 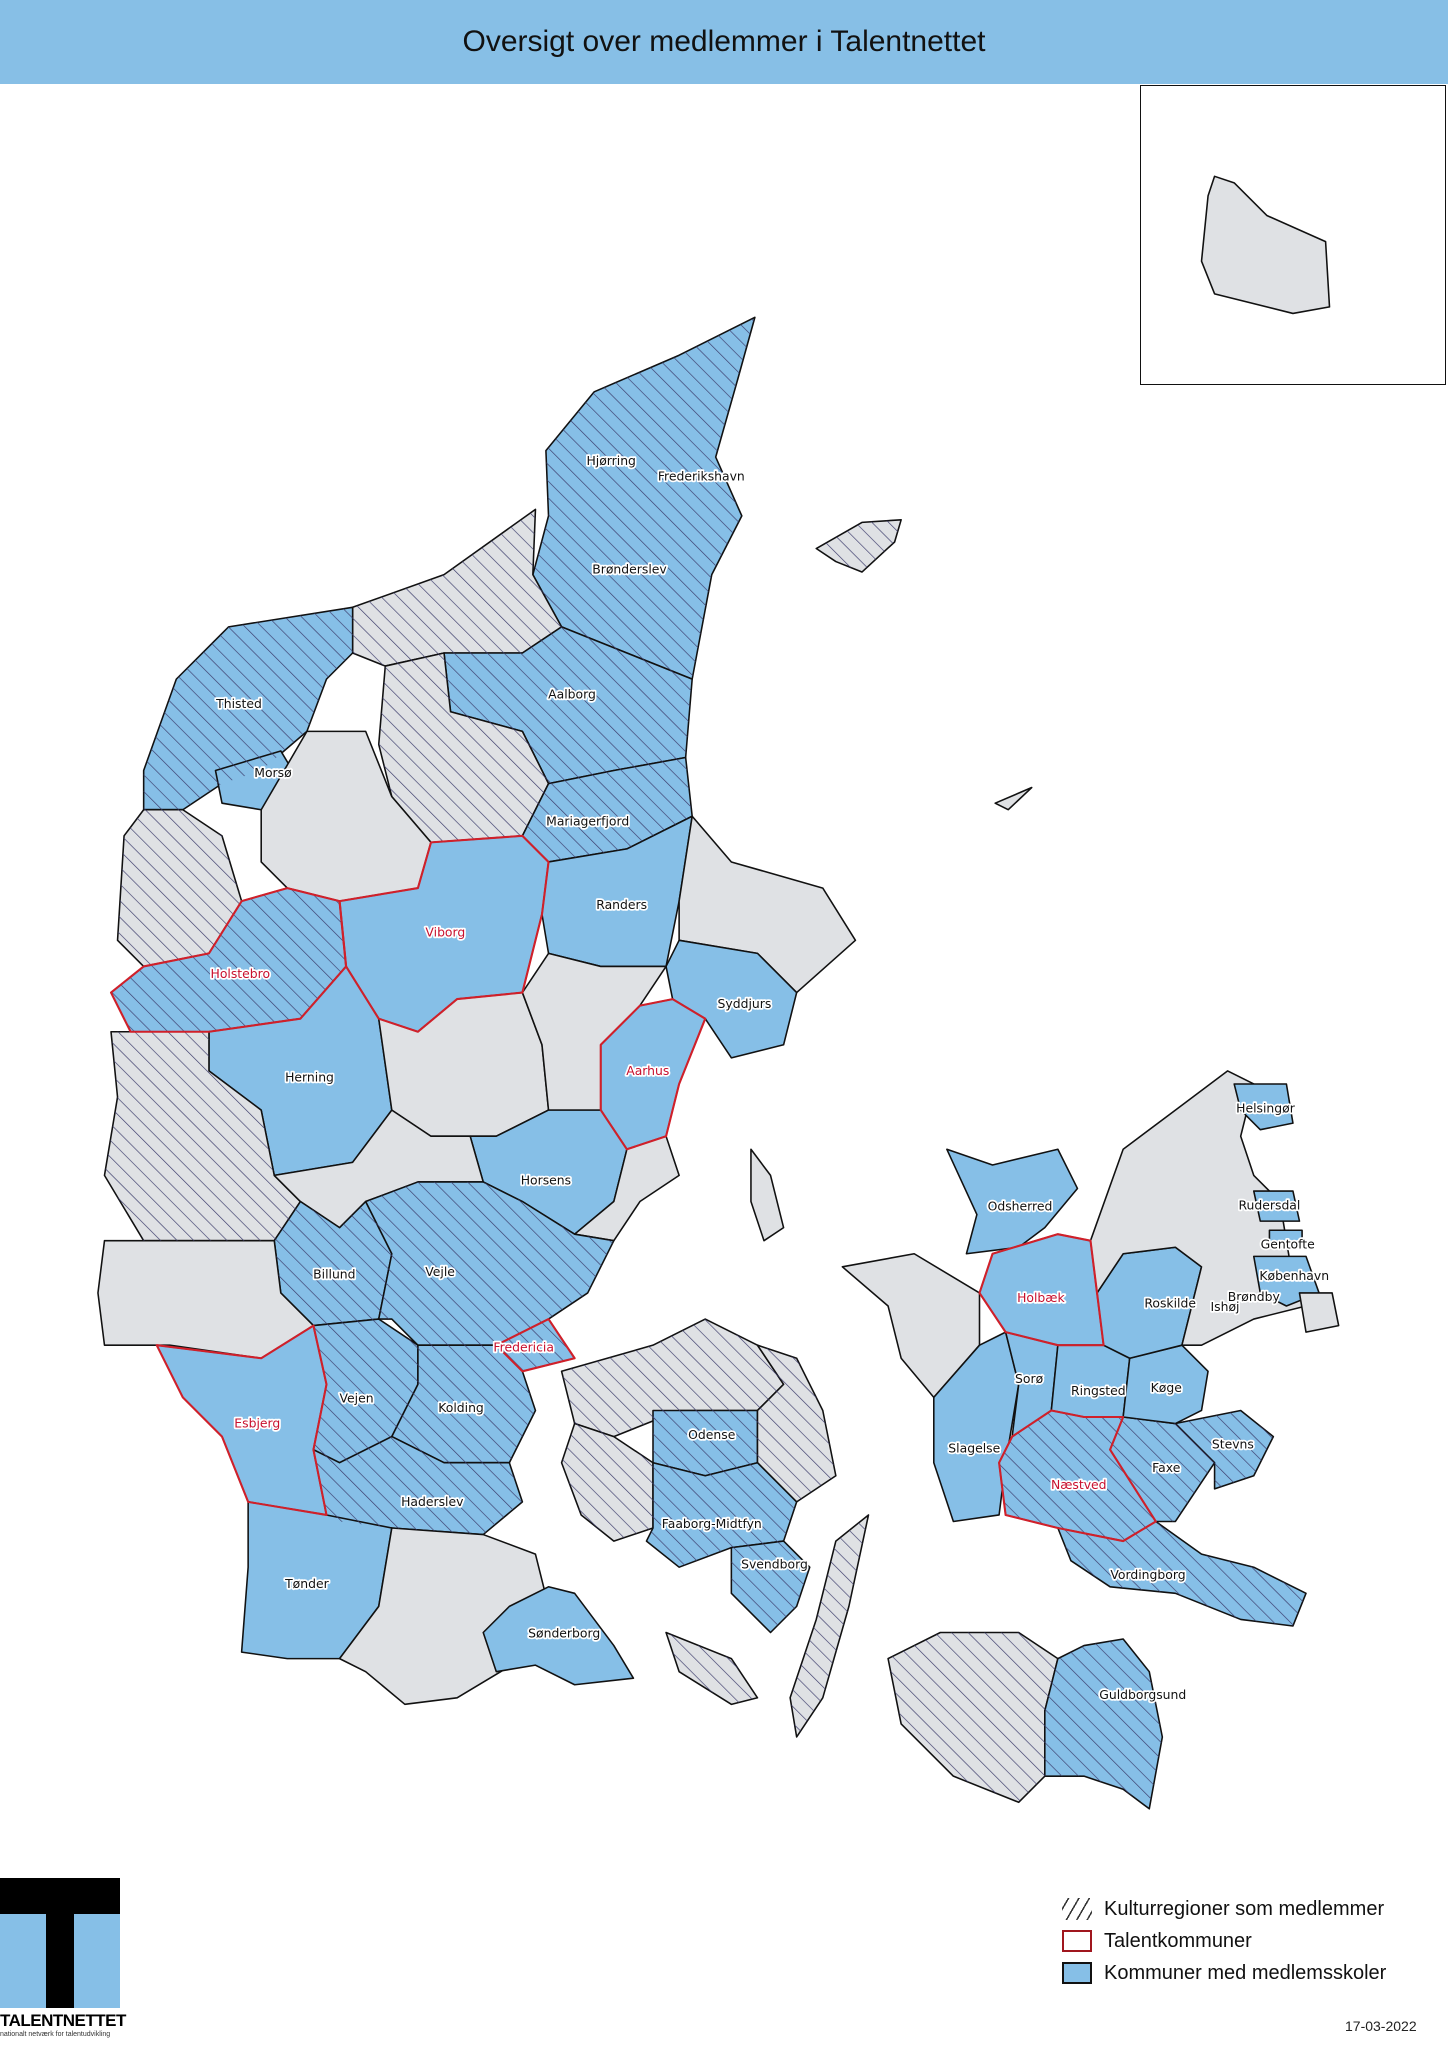 What do you see at coordinates (1381, 2026) in the screenshot?
I see `map-date: 17-03-2022` at bounding box center [1381, 2026].